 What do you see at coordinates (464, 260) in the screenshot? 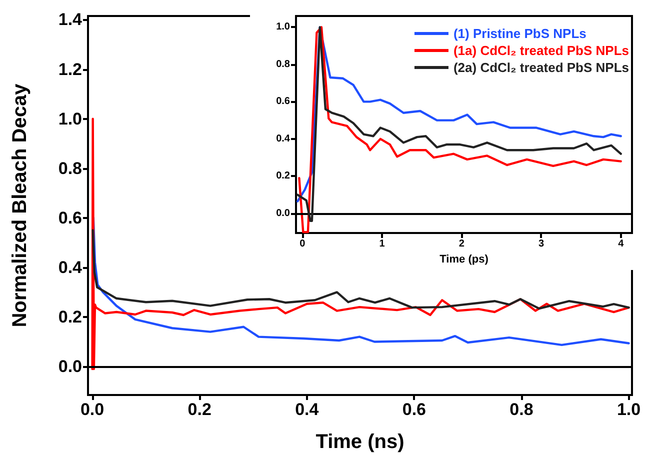
I see `x-axis-title: Time (ps)` at bounding box center [464, 260].